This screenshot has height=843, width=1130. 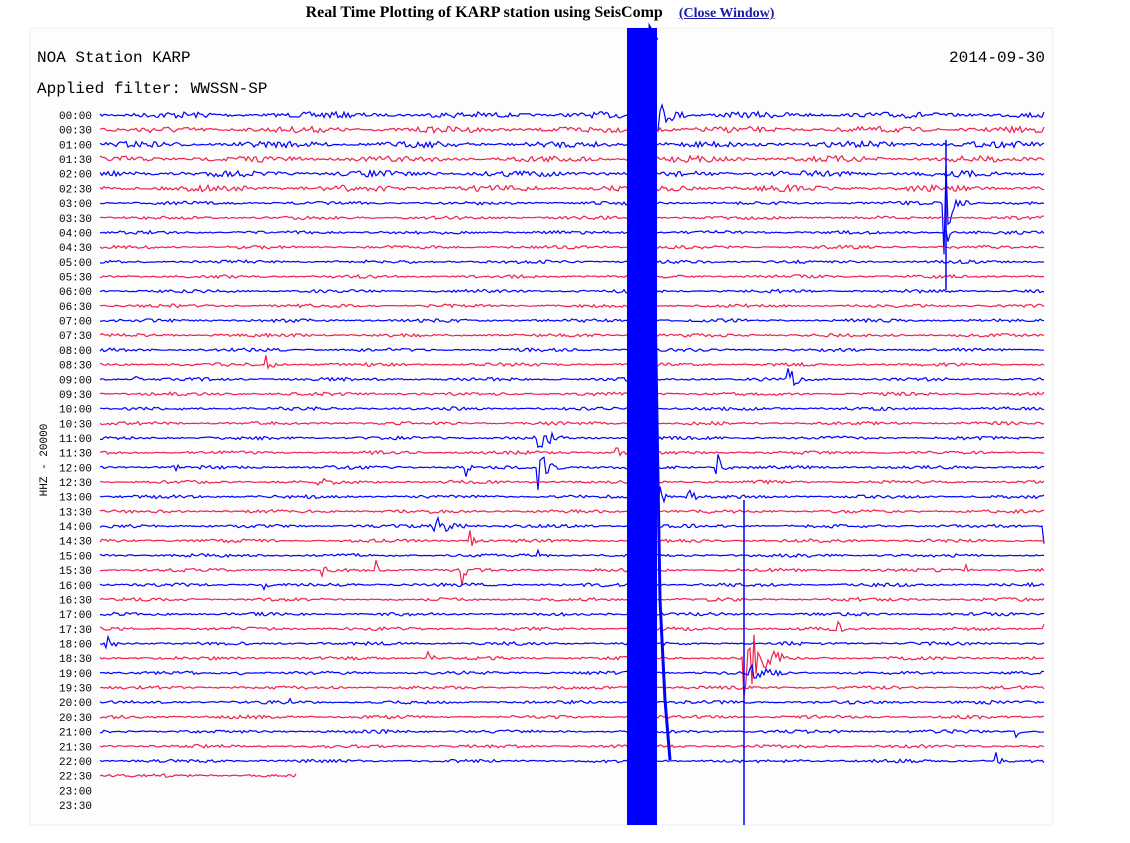 I want to click on time-label: 21:30, so click(x=75, y=748).